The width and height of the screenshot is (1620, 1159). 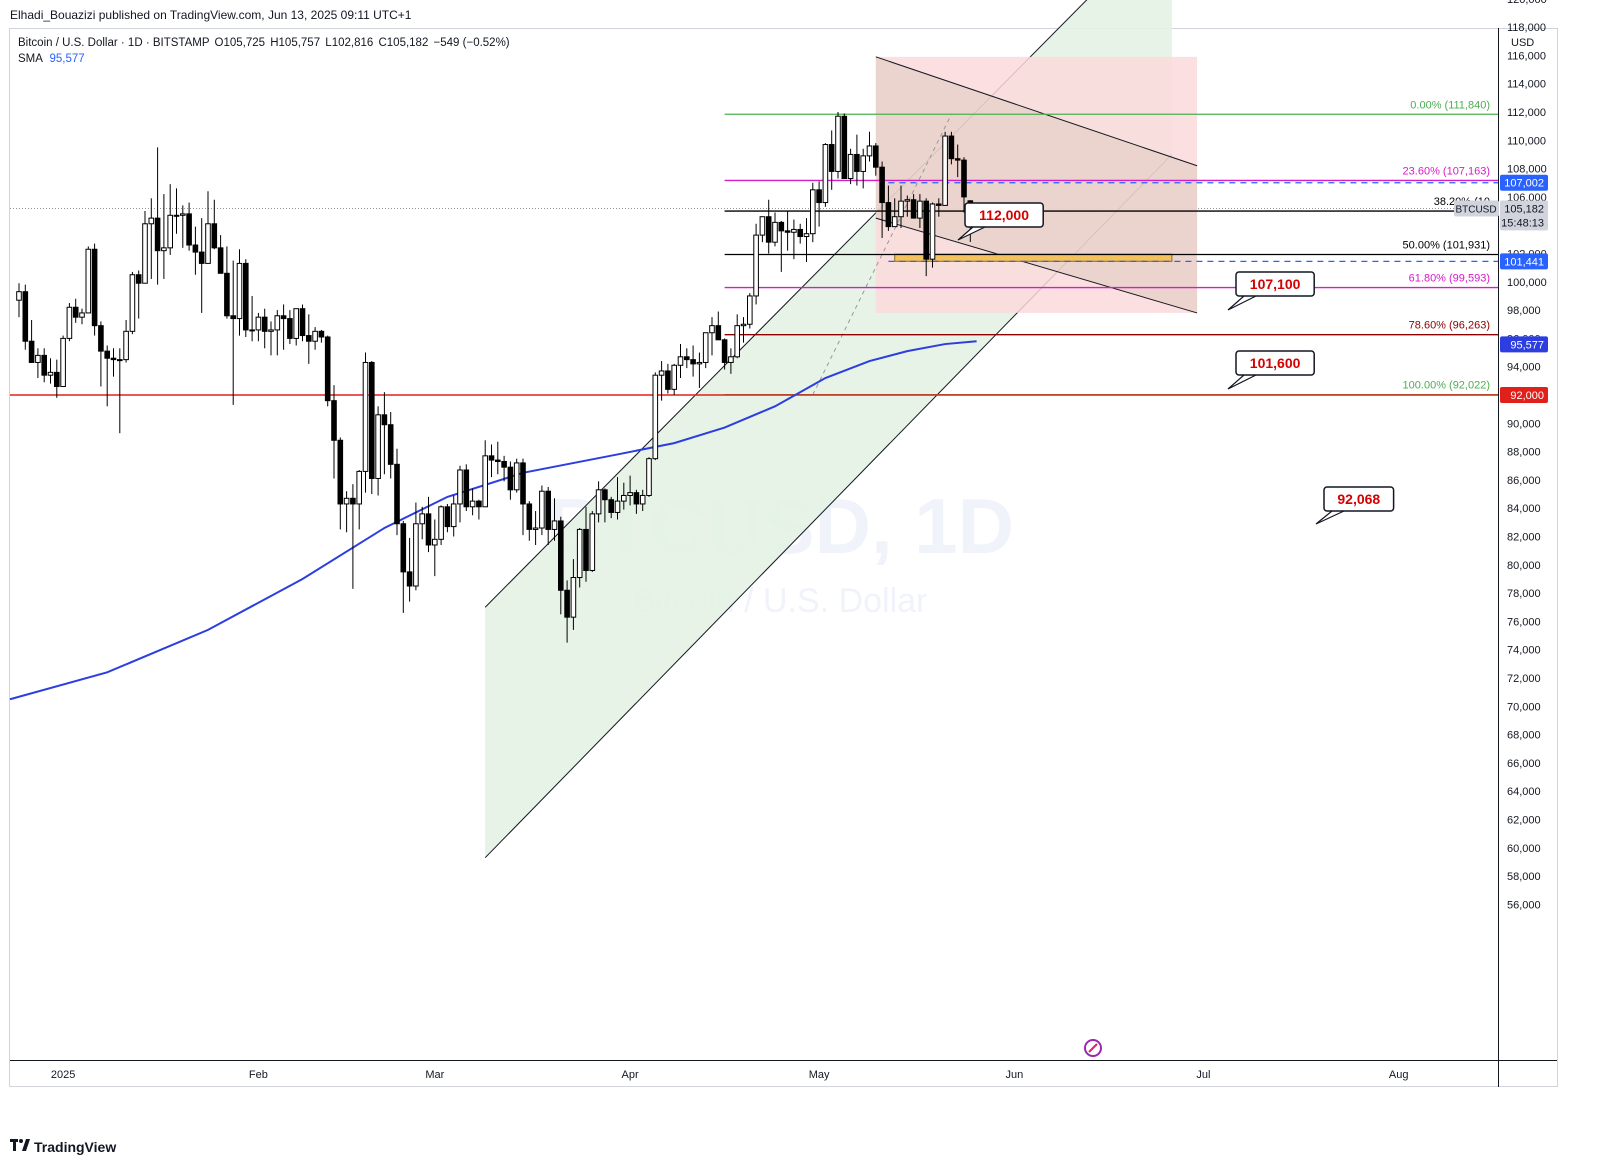 What do you see at coordinates (1355, 505) in the screenshot?
I see `price-callout: 92,068` at bounding box center [1355, 505].